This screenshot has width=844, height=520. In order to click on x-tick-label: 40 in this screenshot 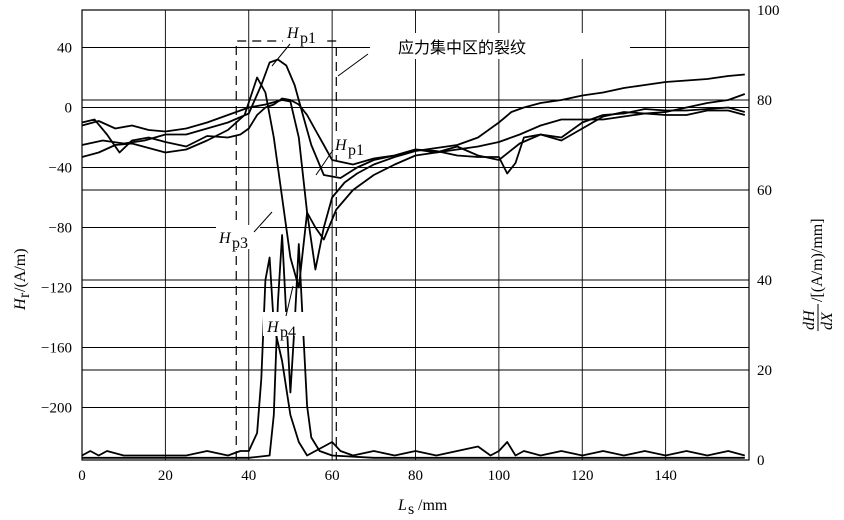, I will do `click(248, 476)`.